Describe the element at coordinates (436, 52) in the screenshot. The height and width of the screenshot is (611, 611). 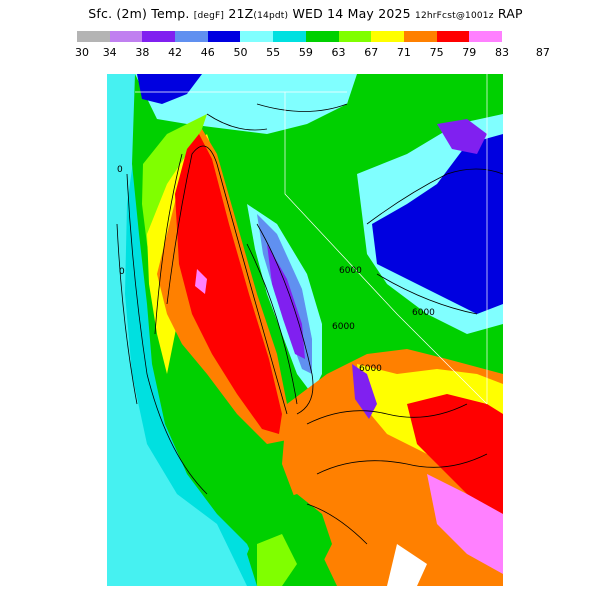
I see `legend-tick-label: 75` at that location.